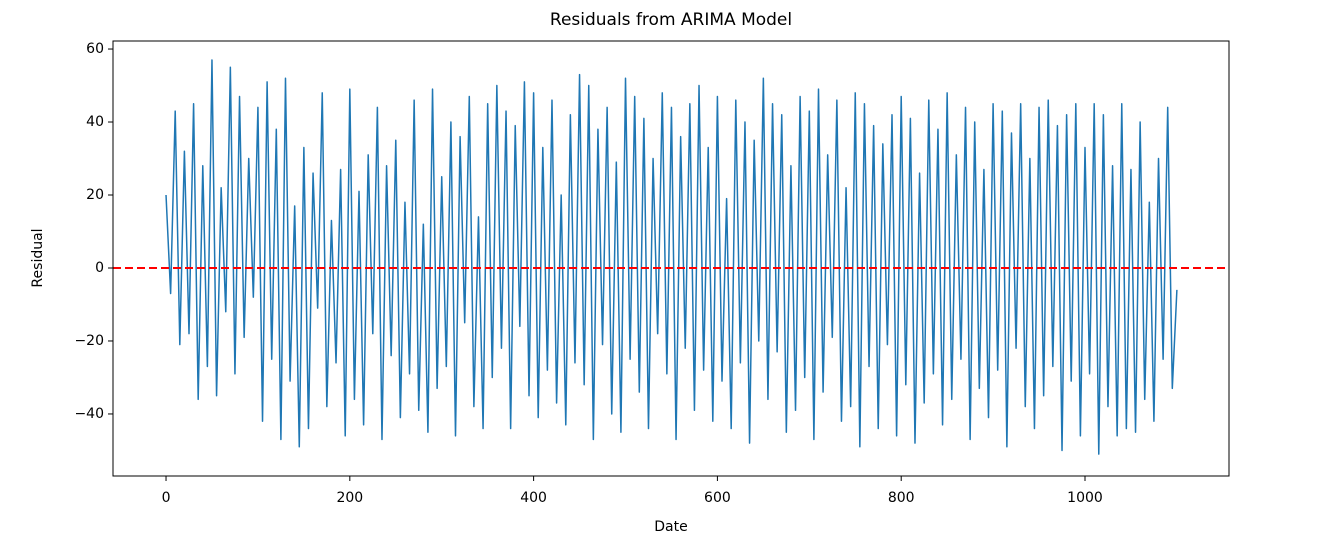 The width and height of the screenshot is (1344, 538). Describe the element at coordinates (717, 498) in the screenshot. I see `x-tick-label: 600` at that location.